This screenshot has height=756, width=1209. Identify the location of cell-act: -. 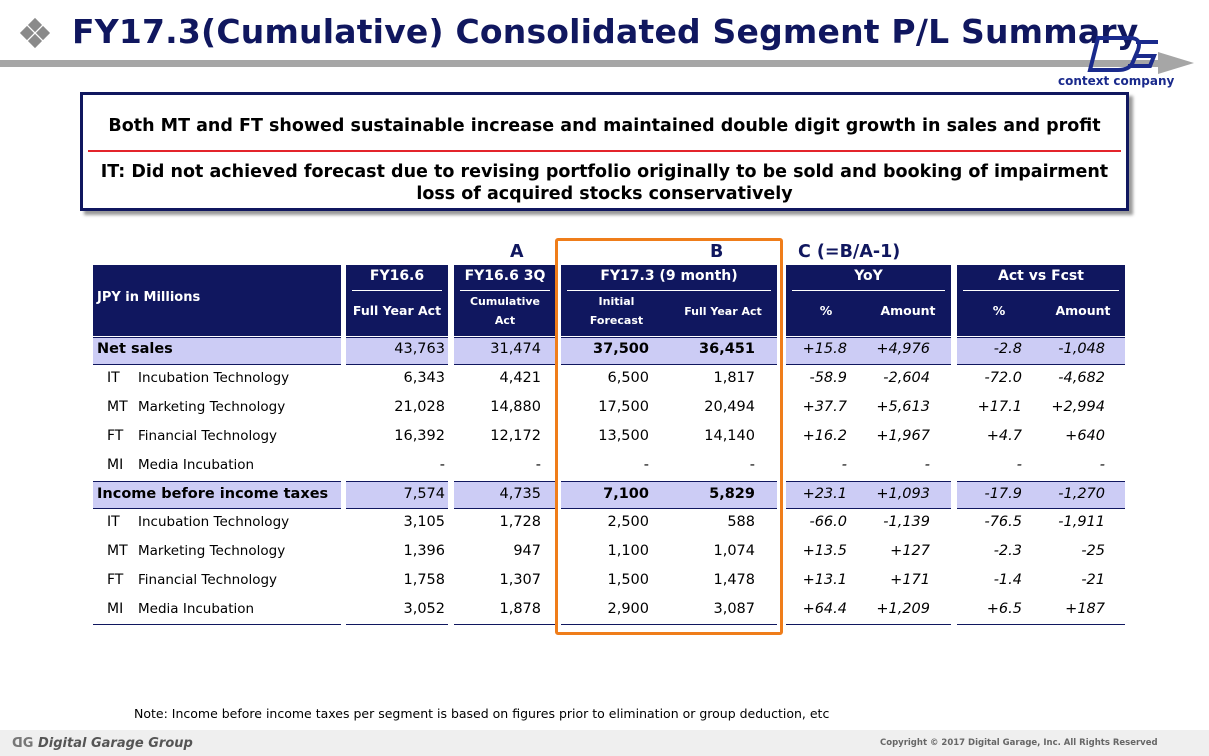
(752, 465).